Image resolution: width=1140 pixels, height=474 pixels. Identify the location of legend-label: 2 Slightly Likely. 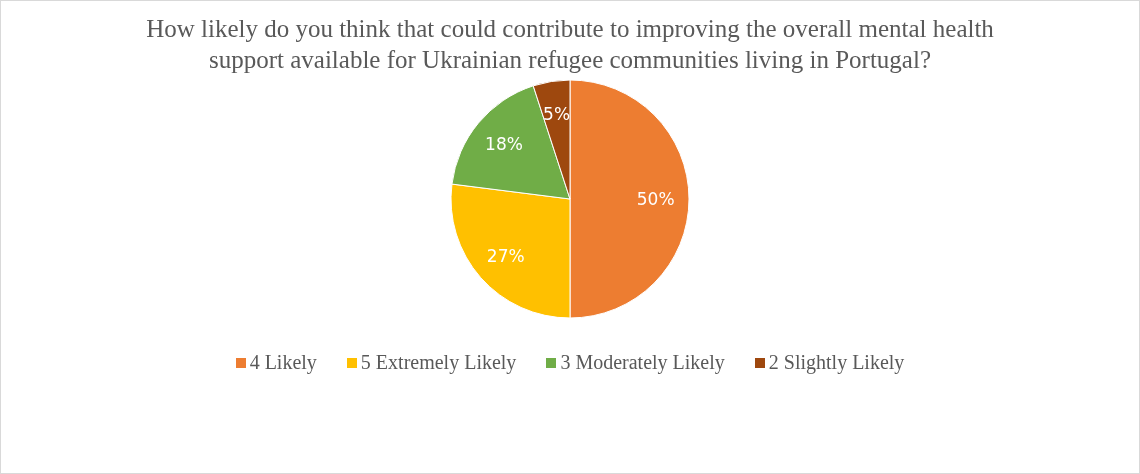
(836, 362).